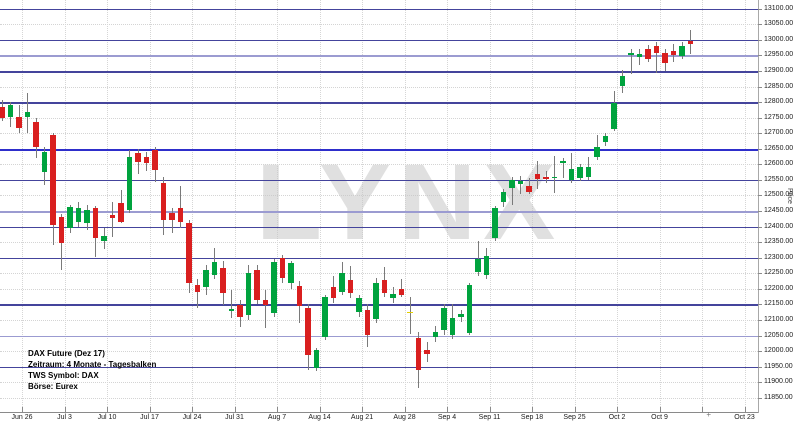  What do you see at coordinates (92, 364) in the screenshot?
I see `timeframe-label: Zeitraum: 4 Monate - Tagesbalken` at bounding box center [92, 364].